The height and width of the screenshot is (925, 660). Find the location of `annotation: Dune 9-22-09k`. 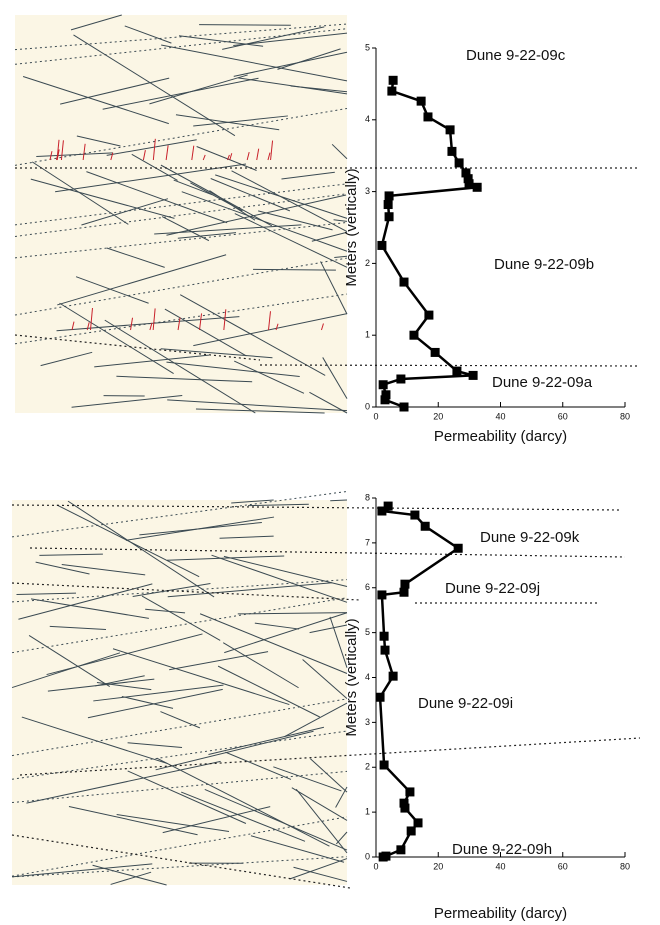

annotation: Dune 9-22-09k is located at coordinates (530, 537).